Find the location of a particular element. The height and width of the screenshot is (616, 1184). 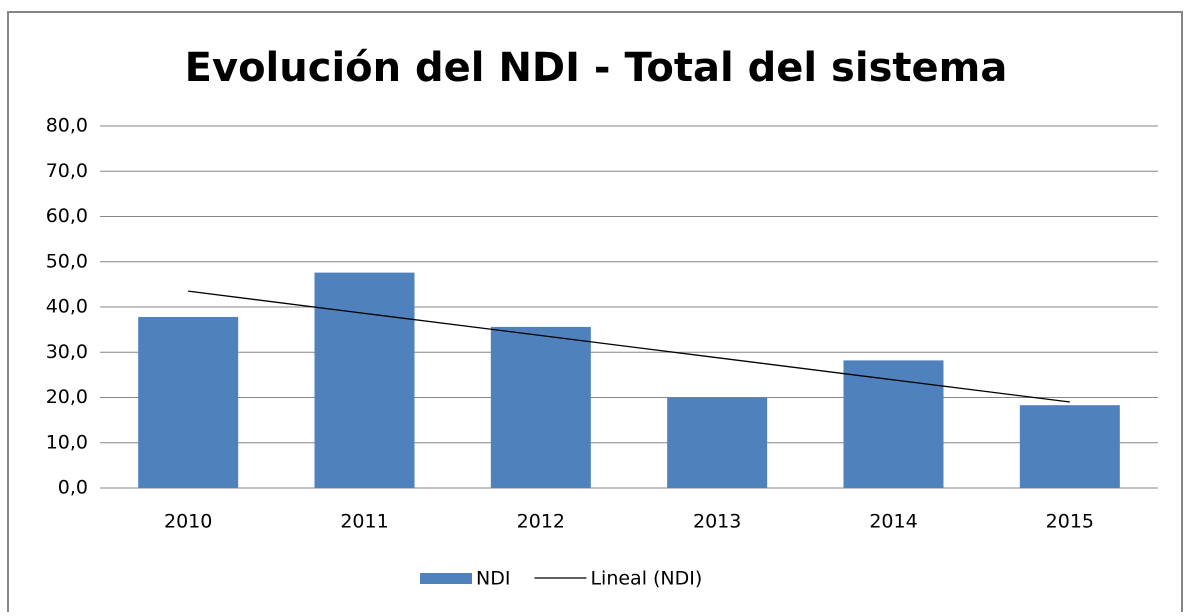

y-tick-label: 30,0 is located at coordinates (67, 352).